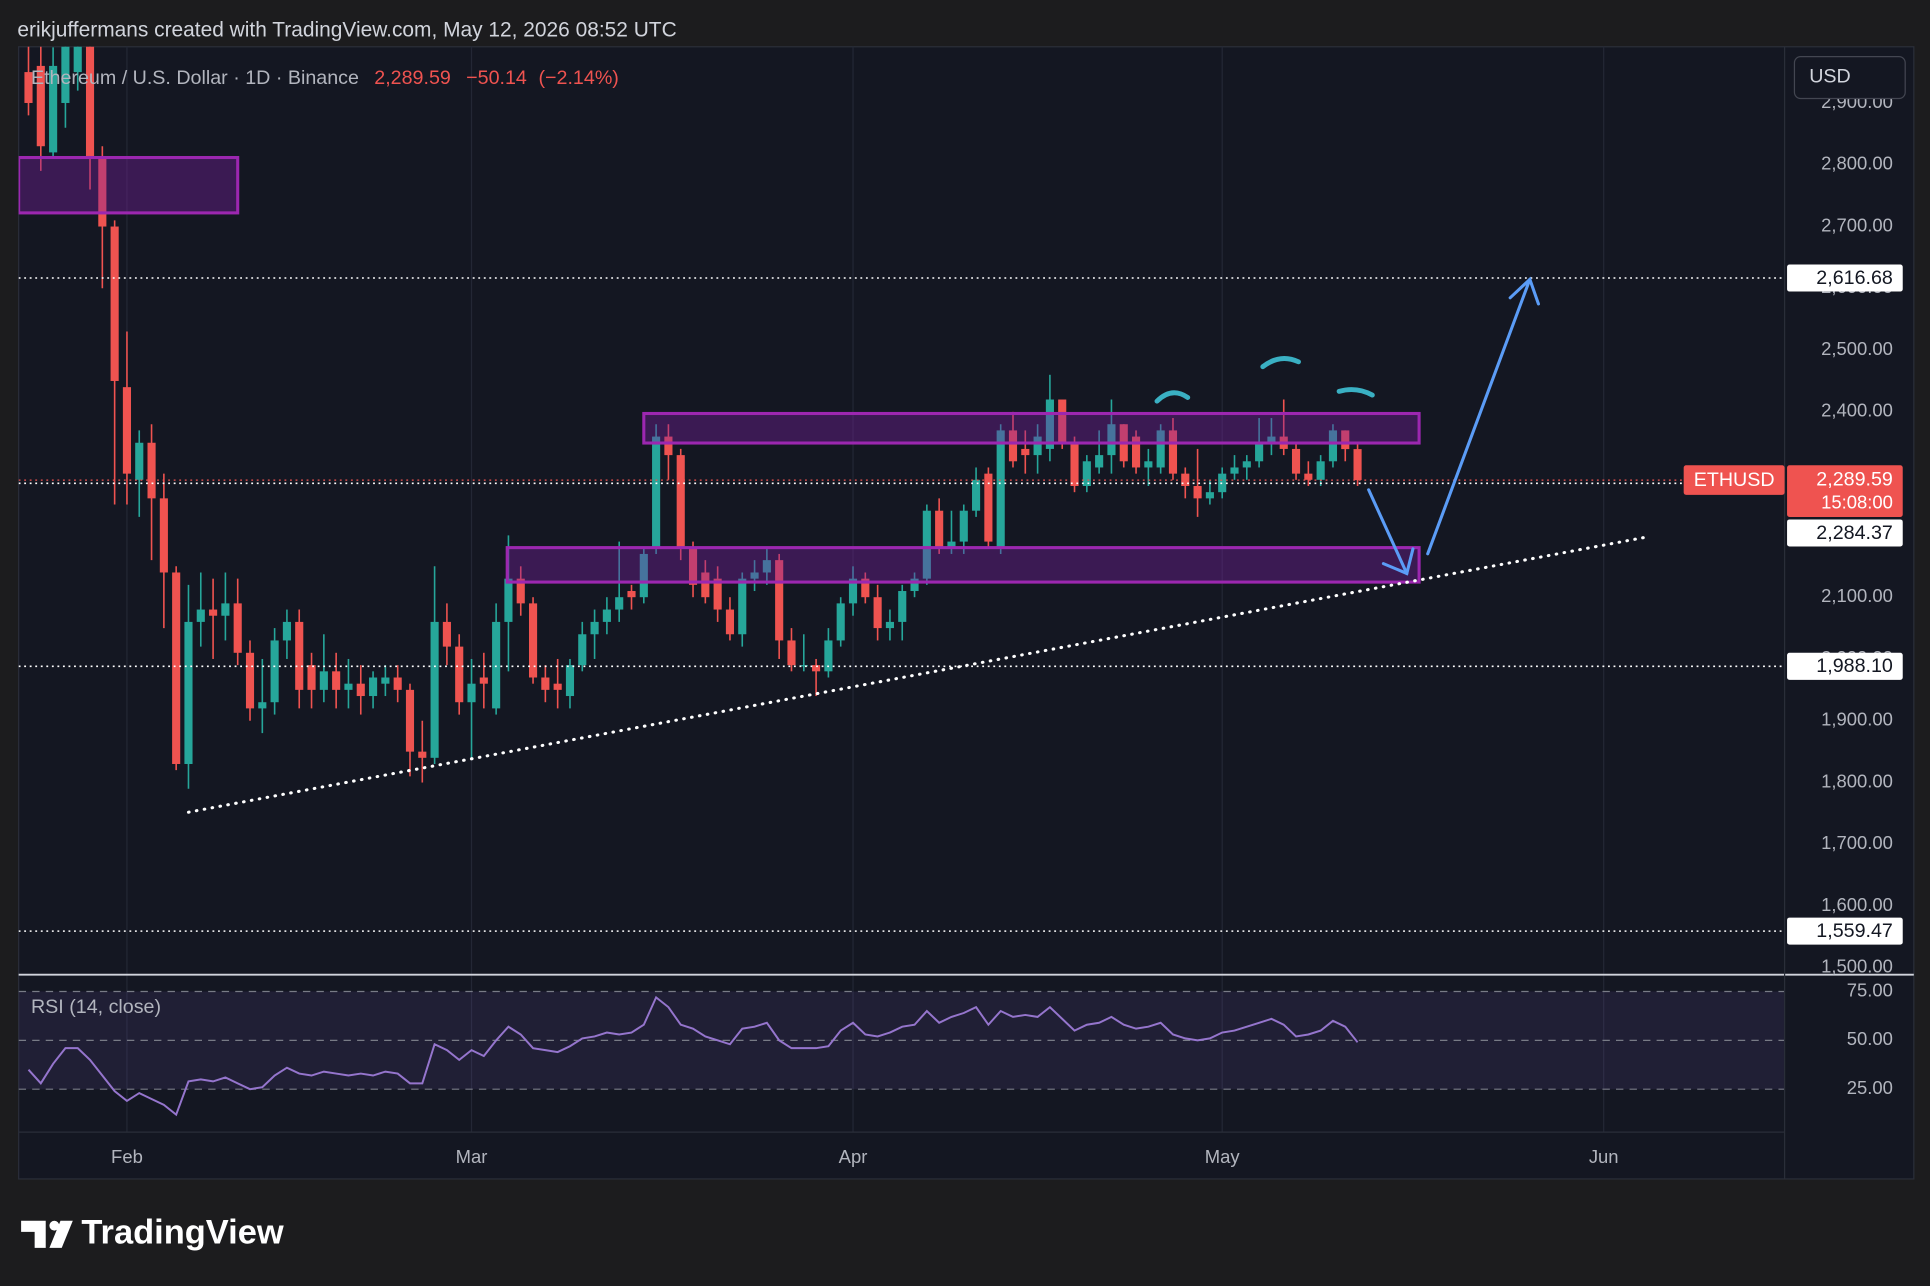 The height and width of the screenshot is (1286, 1930). What do you see at coordinates (496, 78) in the screenshot?
I see `legend-change: −50.14` at bounding box center [496, 78].